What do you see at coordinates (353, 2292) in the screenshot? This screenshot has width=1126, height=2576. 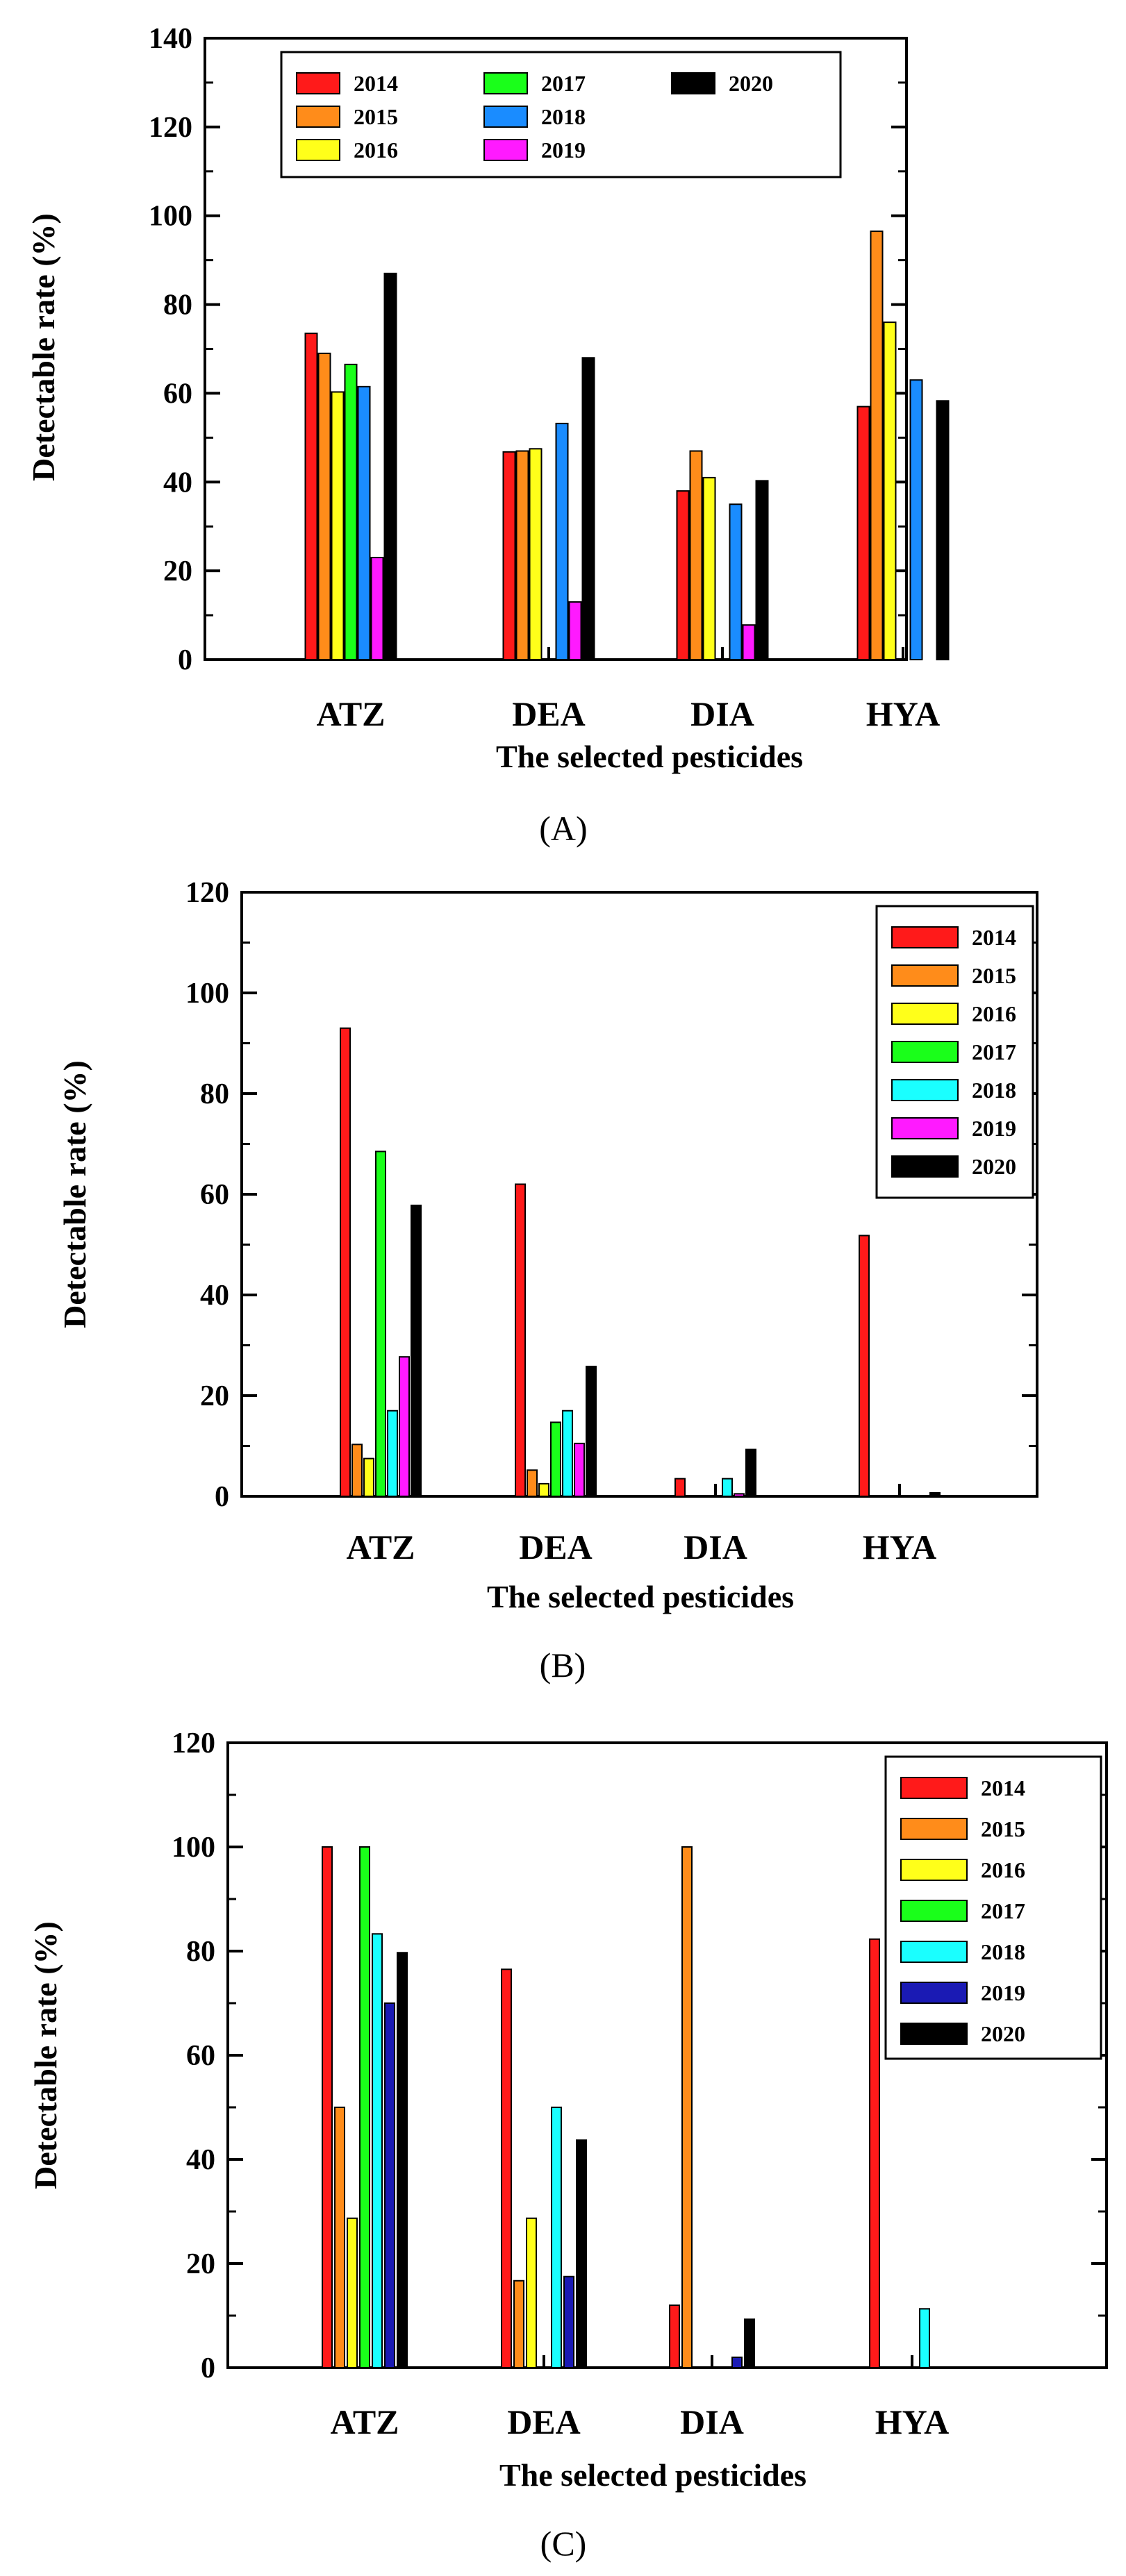 I see `bar-atz-2016` at bounding box center [353, 2292].